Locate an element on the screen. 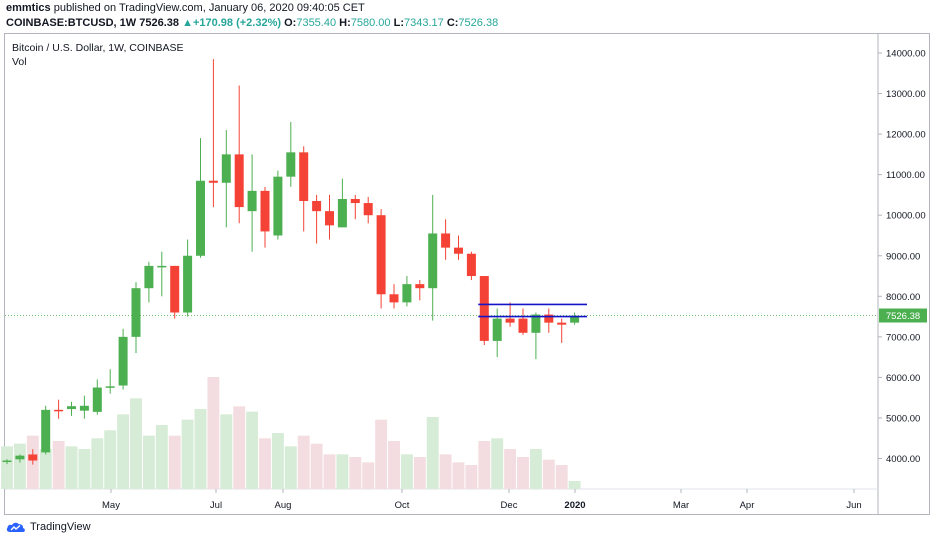 This screenshot has height=545, width=937. open-value: 7355.40 is located at coordinates (316, 23).